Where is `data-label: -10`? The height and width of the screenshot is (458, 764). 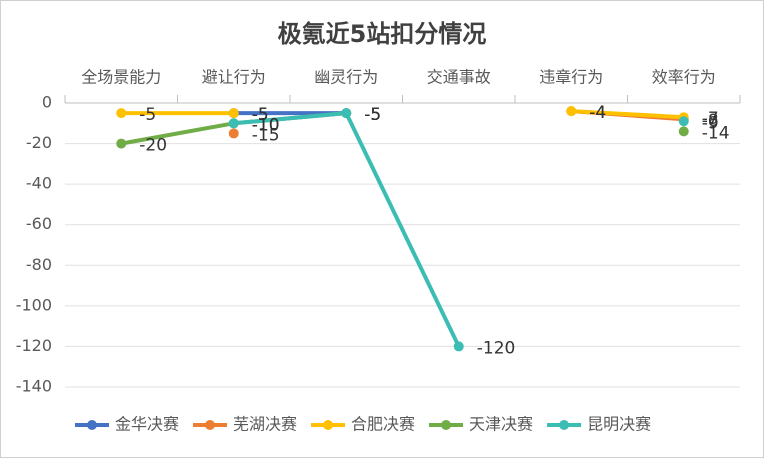 data-label: -10 is located at coordinates (266, 125).